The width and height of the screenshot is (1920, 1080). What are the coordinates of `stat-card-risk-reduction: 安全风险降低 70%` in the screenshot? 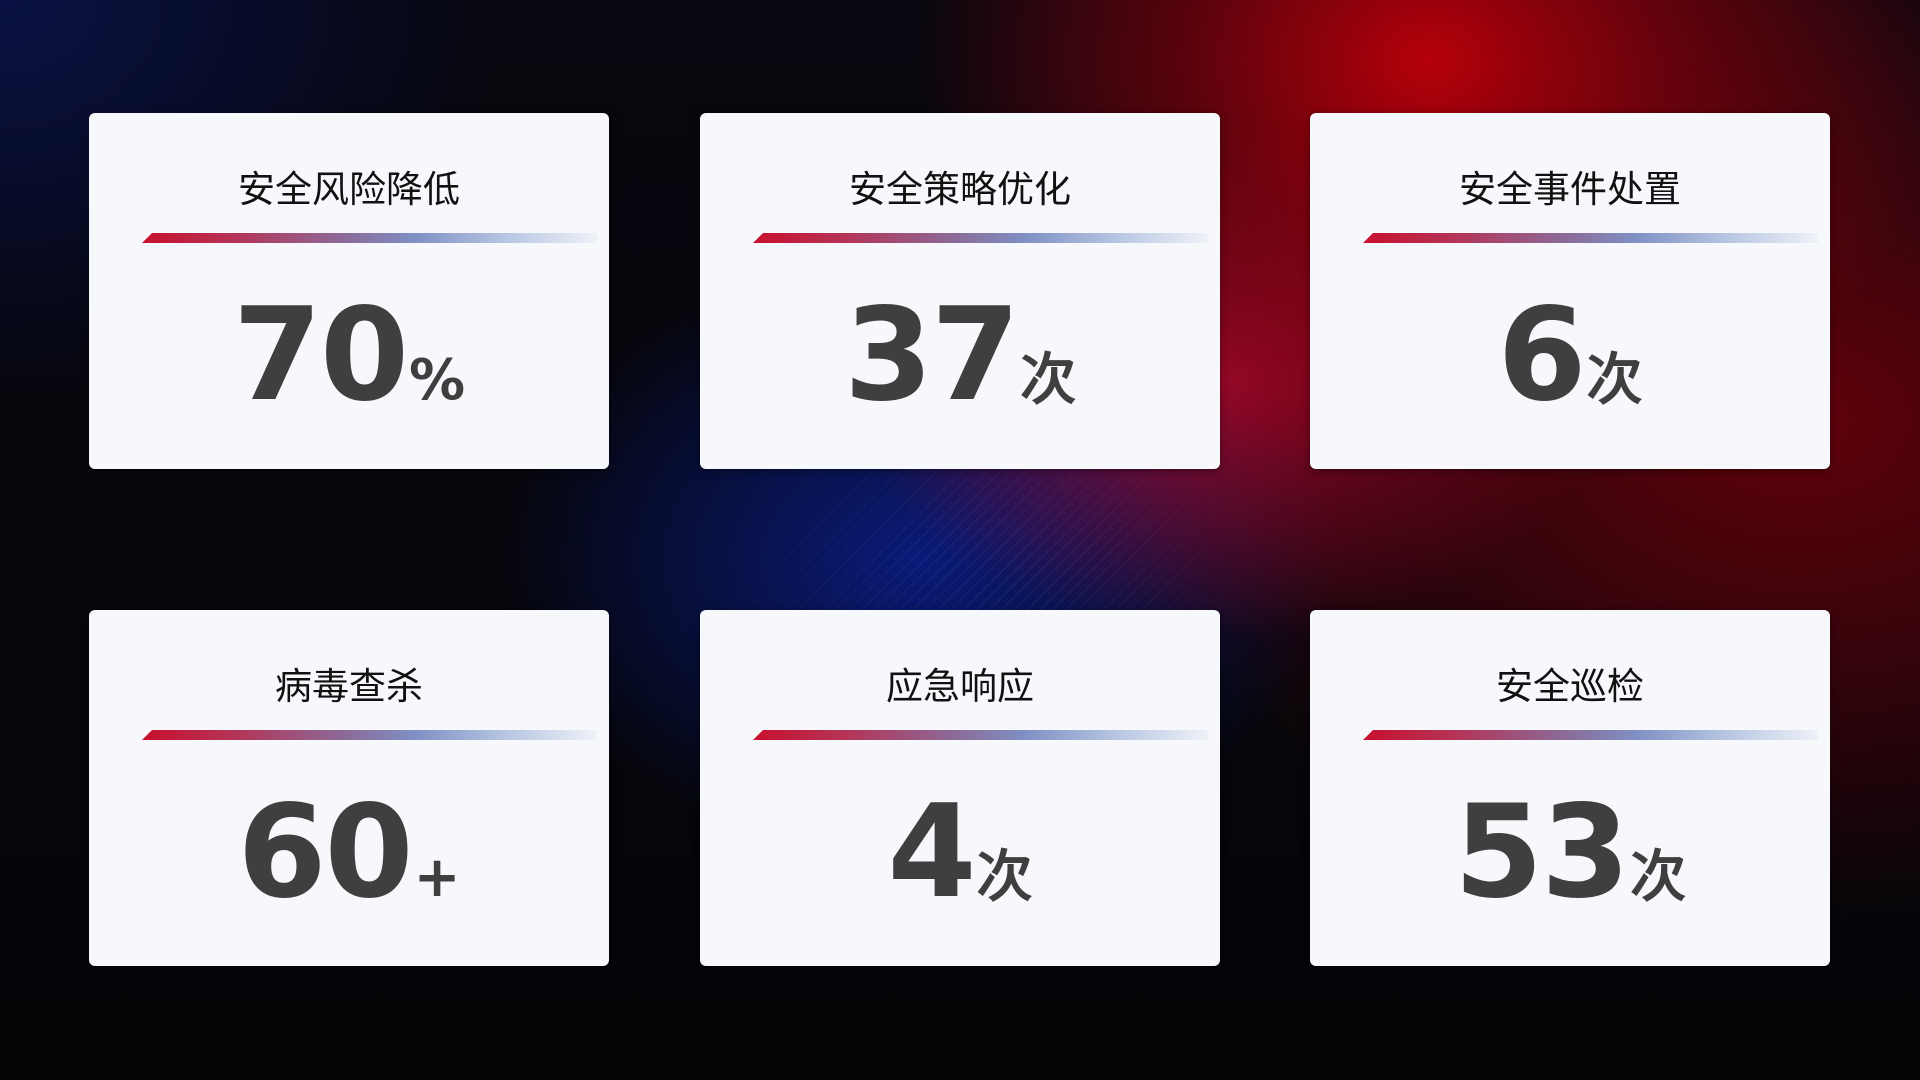 It's located at (349, 291).